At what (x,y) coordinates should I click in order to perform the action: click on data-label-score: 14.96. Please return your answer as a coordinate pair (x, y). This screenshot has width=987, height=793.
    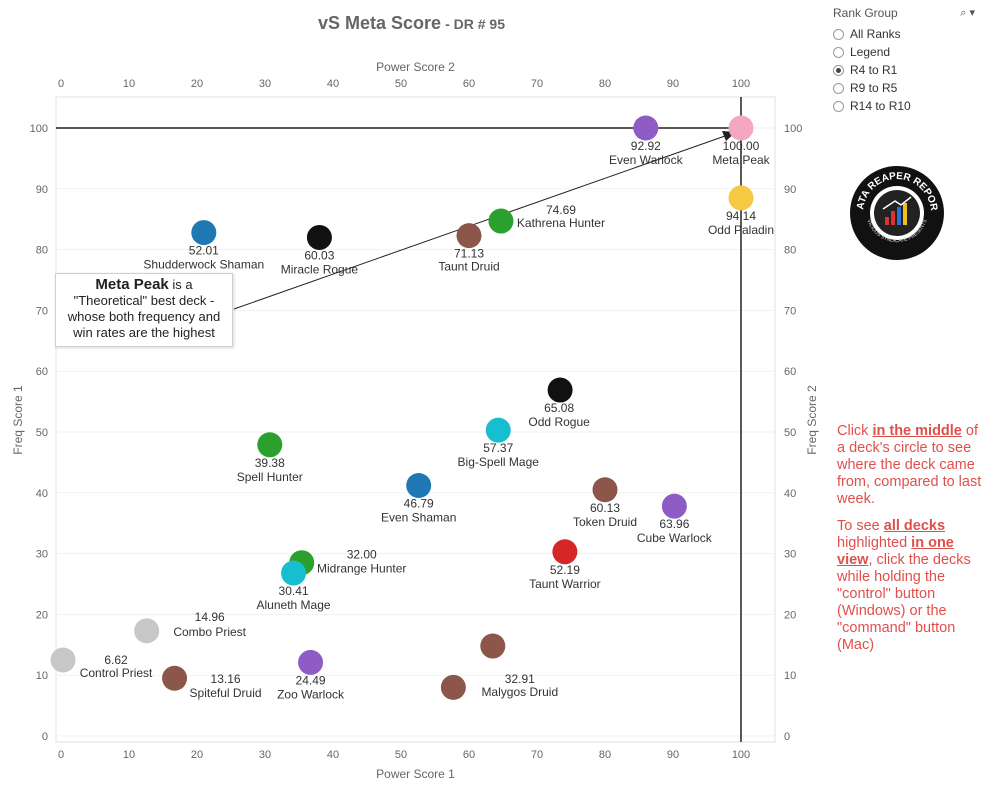
    Looking at the image, I should click on (210, 617).